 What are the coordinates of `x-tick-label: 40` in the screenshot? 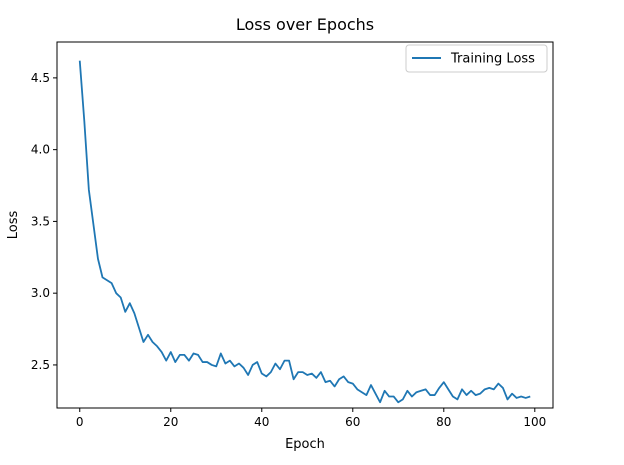 It's located at (261, 422).